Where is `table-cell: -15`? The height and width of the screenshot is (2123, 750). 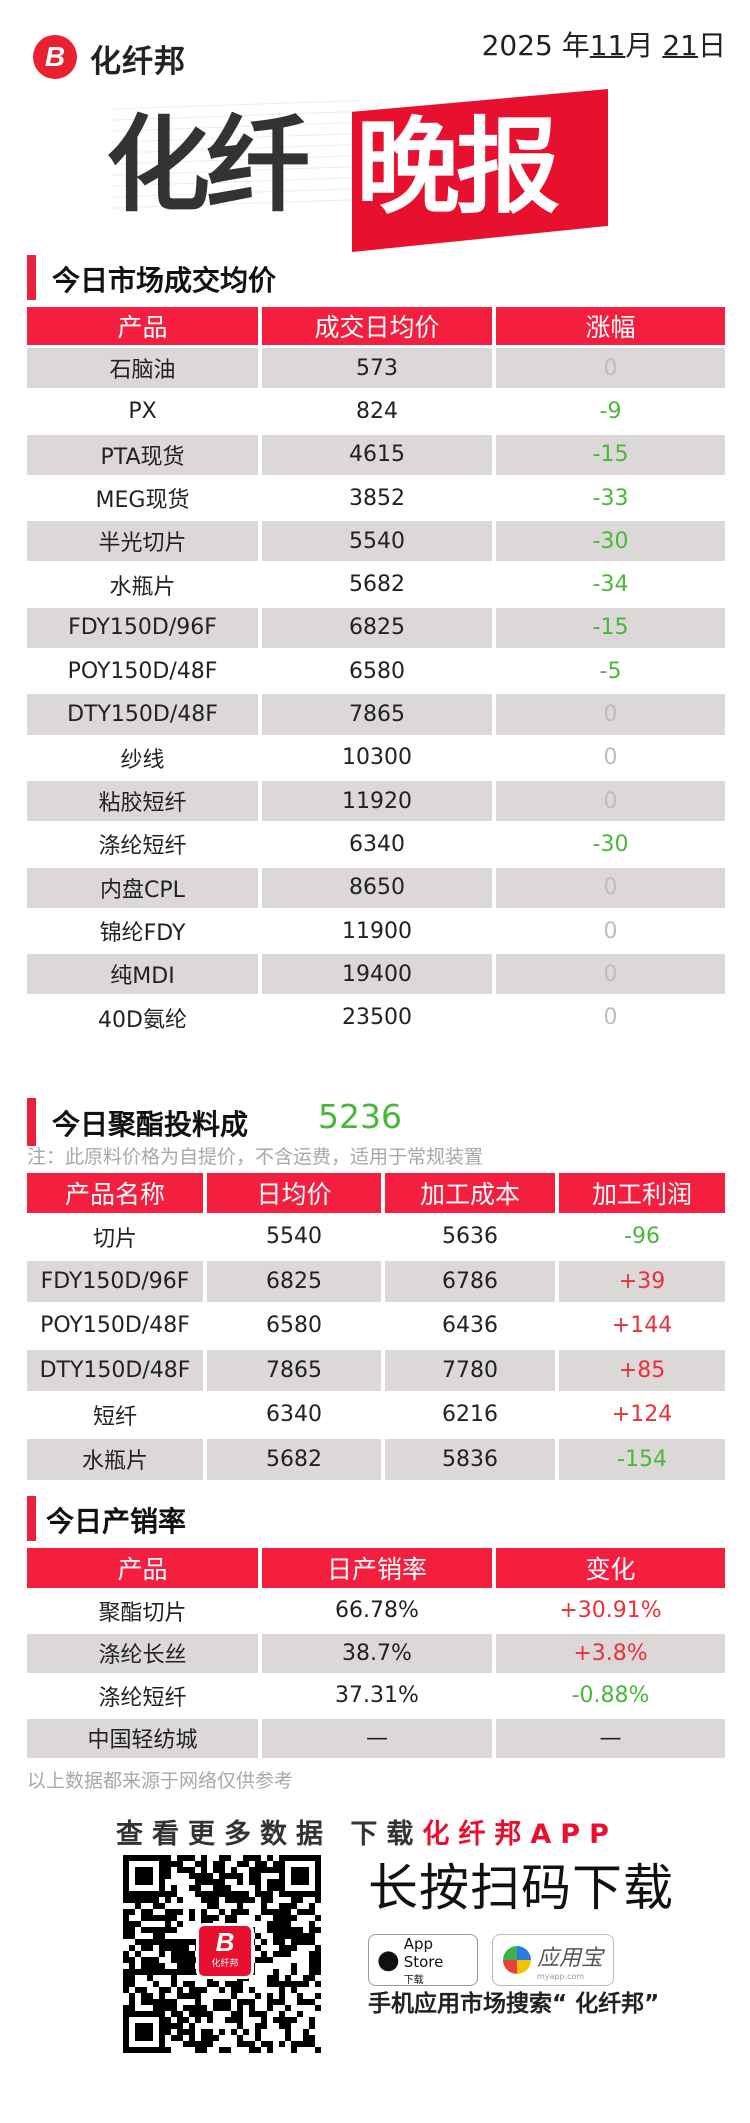
table-cell: -15 is located at coordinates (610, 628).